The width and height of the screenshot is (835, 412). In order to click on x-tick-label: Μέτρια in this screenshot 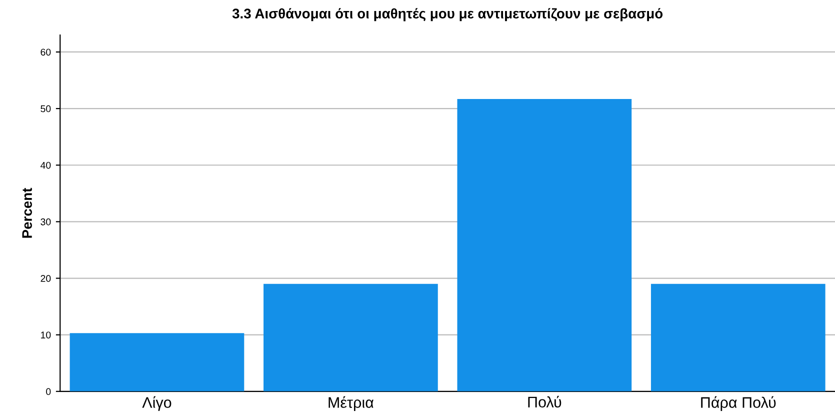, I will do `click(351, 403)`.